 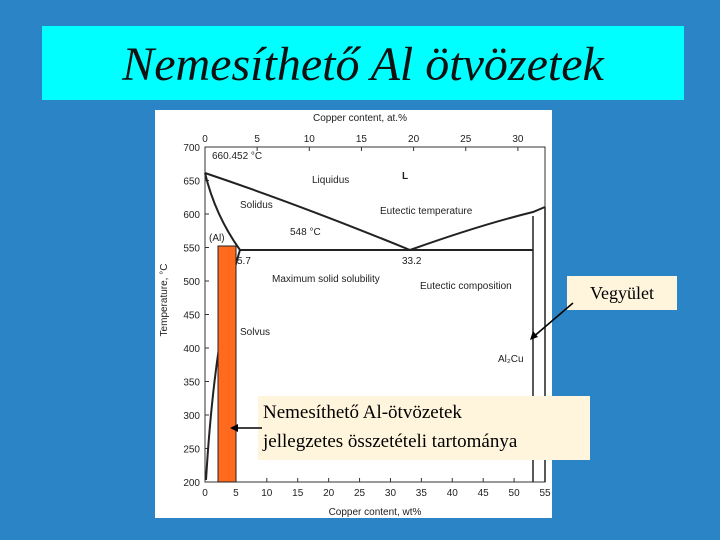 I want to click on y-tick-label: 550, so click(x=191, y=249).